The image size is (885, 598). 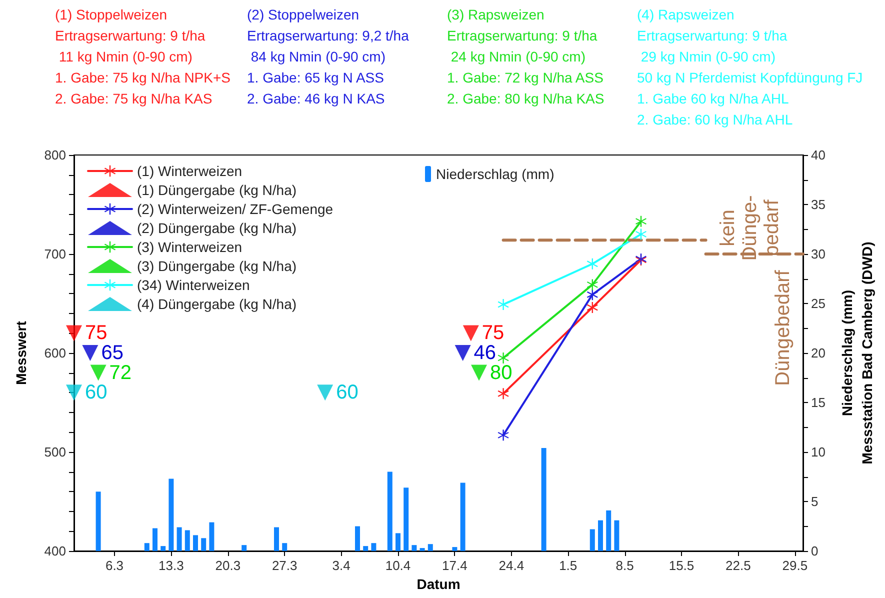 I want to click on legend-label: (1) Düngergabe (kg N/ha), so click(x=217, y=190).